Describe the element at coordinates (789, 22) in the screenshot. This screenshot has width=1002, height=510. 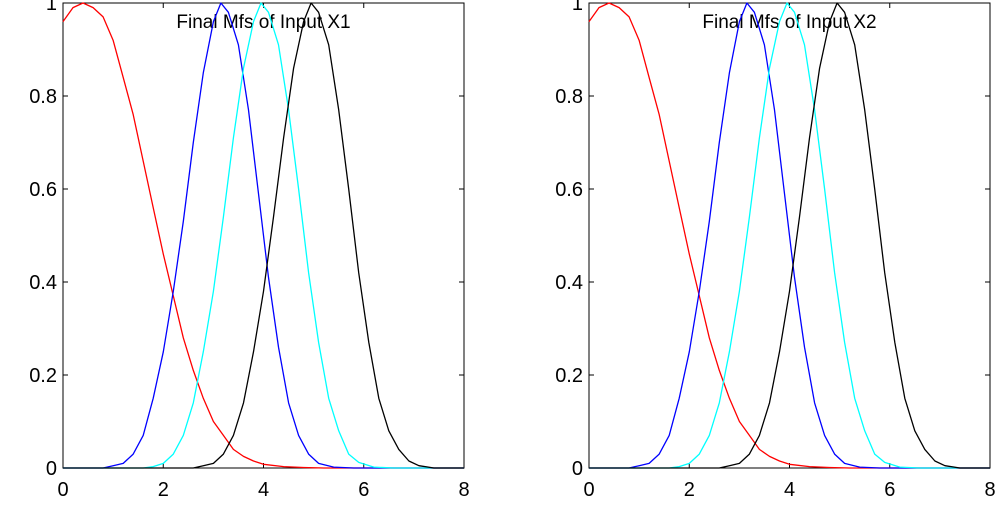
I see `chart-title-x2: Final Mfs of Input X2` at that location.